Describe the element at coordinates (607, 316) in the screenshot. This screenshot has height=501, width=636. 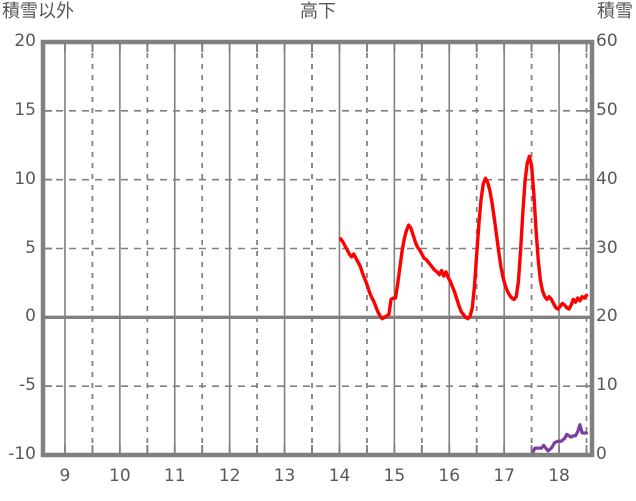
I see `y-axis-right-tick-label: 20` at that location.